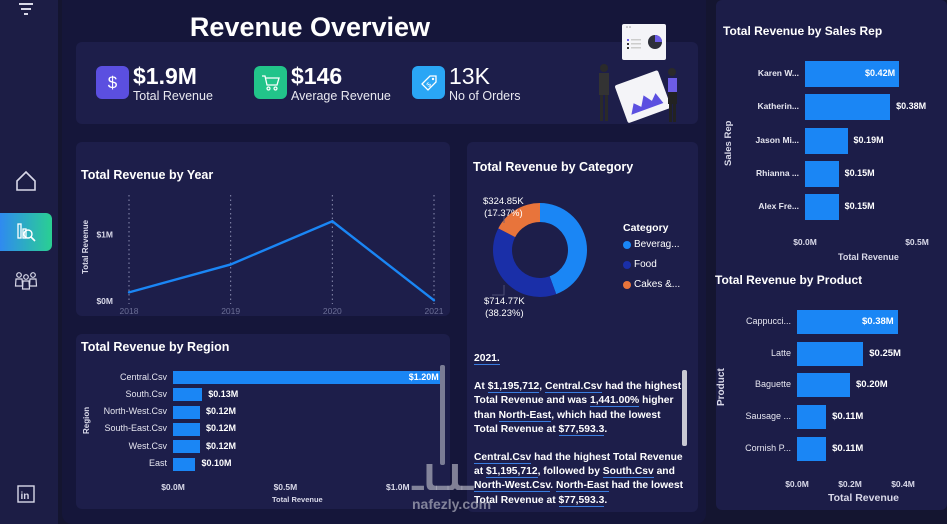 Image resolution: width=947 pixels, height=524 pixels. What do you see at coordinates (104, 235) in the screenshot?
I see `y-tick-label: $1M` at bounding box center [104, 235].